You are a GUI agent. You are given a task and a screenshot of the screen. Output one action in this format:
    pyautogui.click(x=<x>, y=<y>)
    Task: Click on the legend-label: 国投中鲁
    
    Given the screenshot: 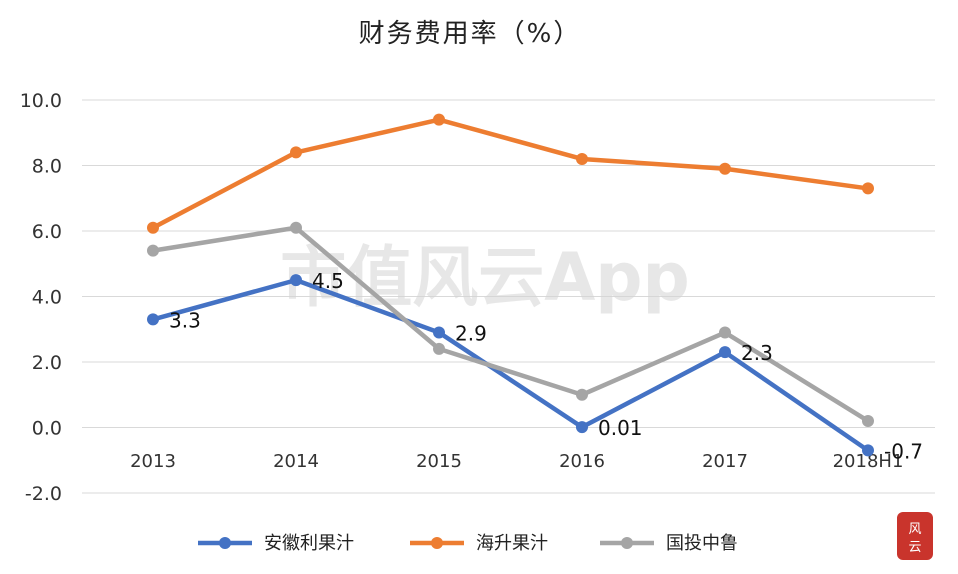 What is the action you would take?
    pyautogui.click(x=702, y=543)
    